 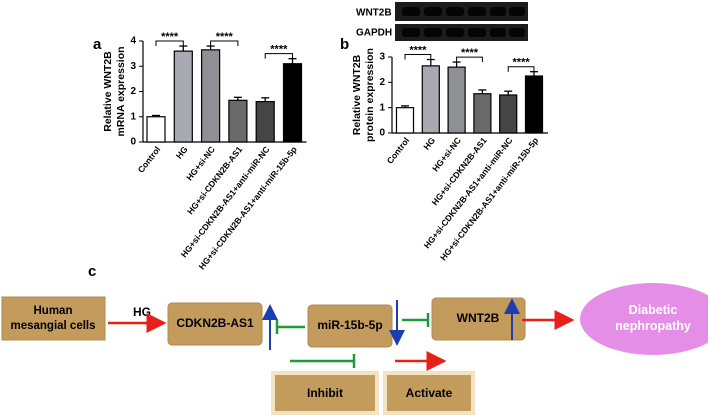 What do you see at coordinates (344, 44) in the screenshot?
I see `panel-label: b` at bounding box center [344, 44].